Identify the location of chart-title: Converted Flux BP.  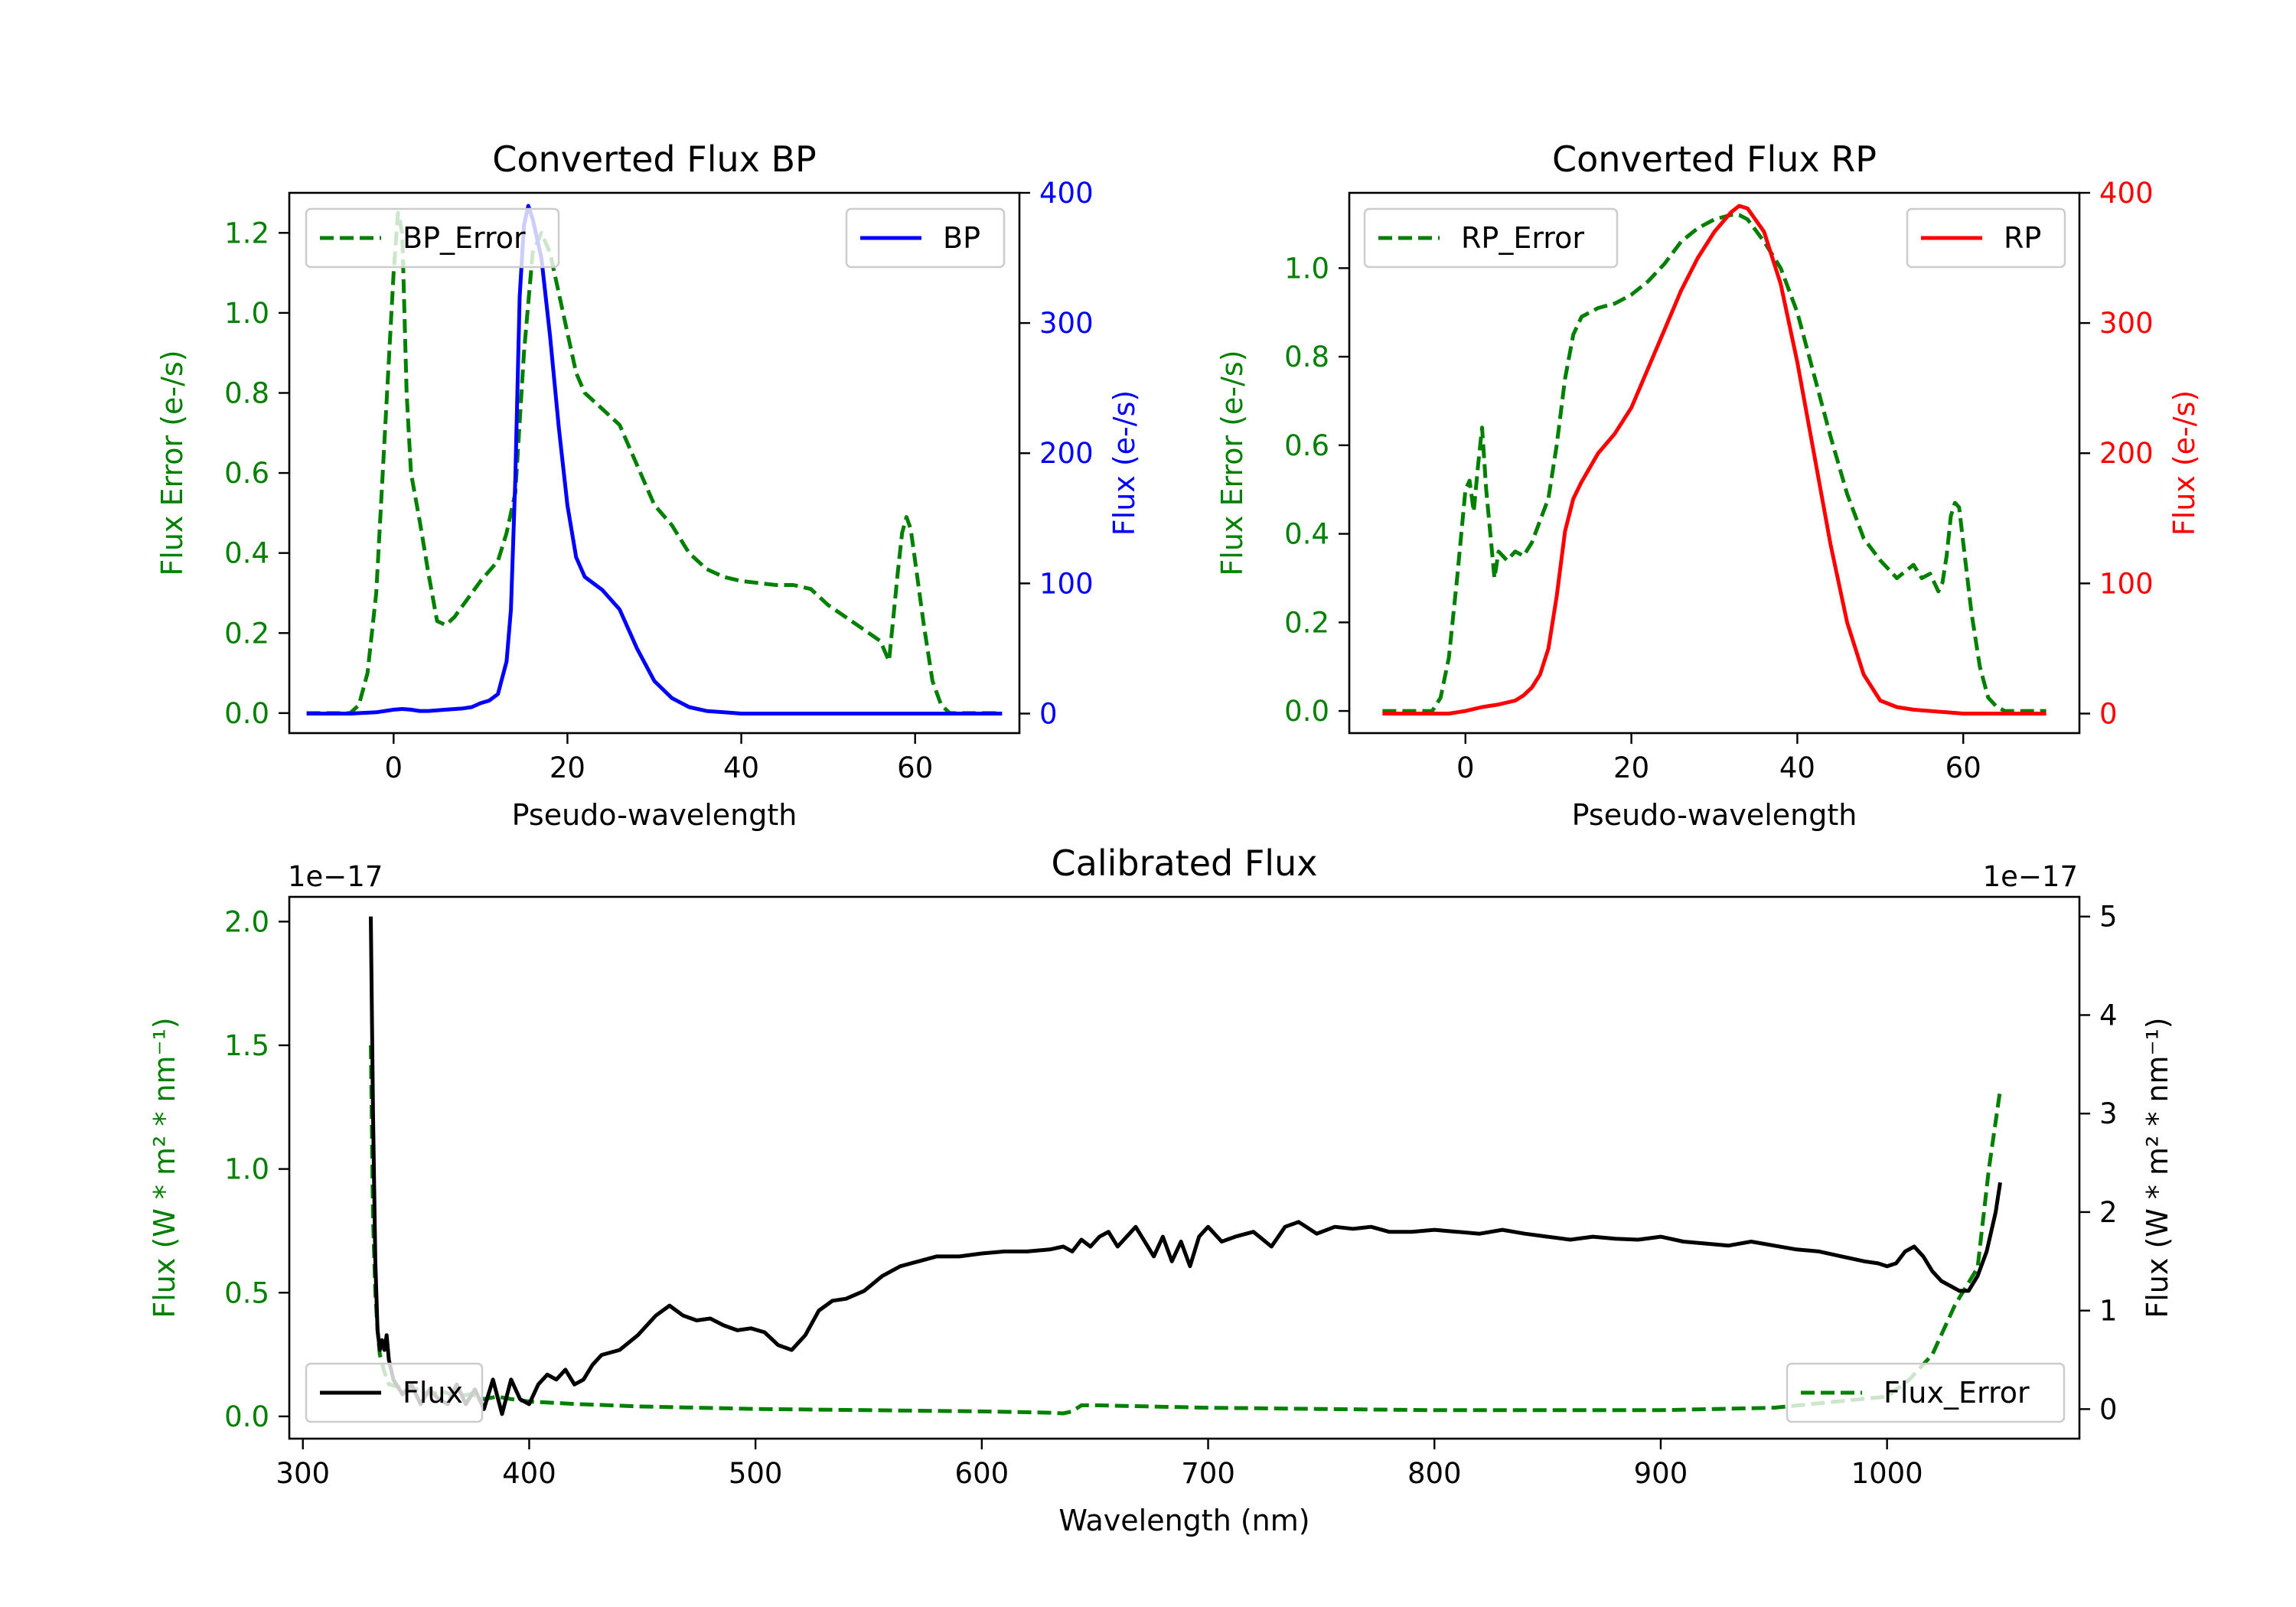
(654, 159).